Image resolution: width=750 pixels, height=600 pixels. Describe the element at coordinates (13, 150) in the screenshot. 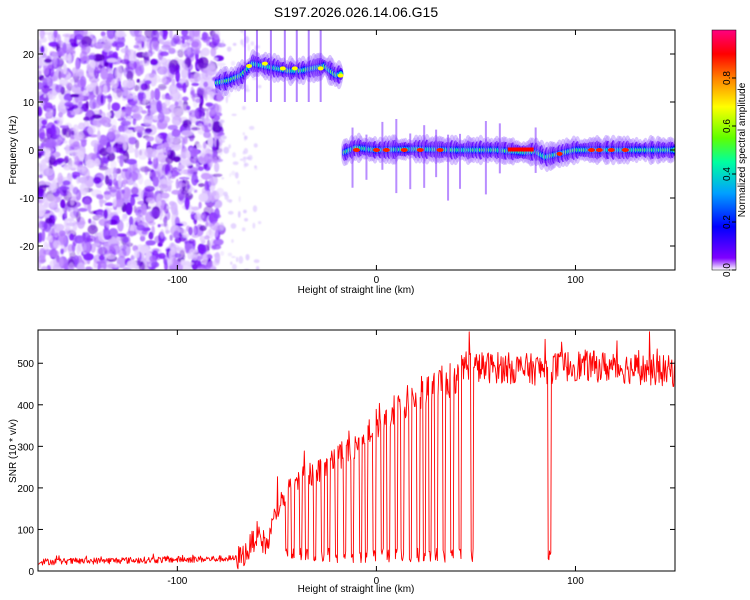

I see `spectrogram-y-axis-label: Frequency (Hz)` at that location.